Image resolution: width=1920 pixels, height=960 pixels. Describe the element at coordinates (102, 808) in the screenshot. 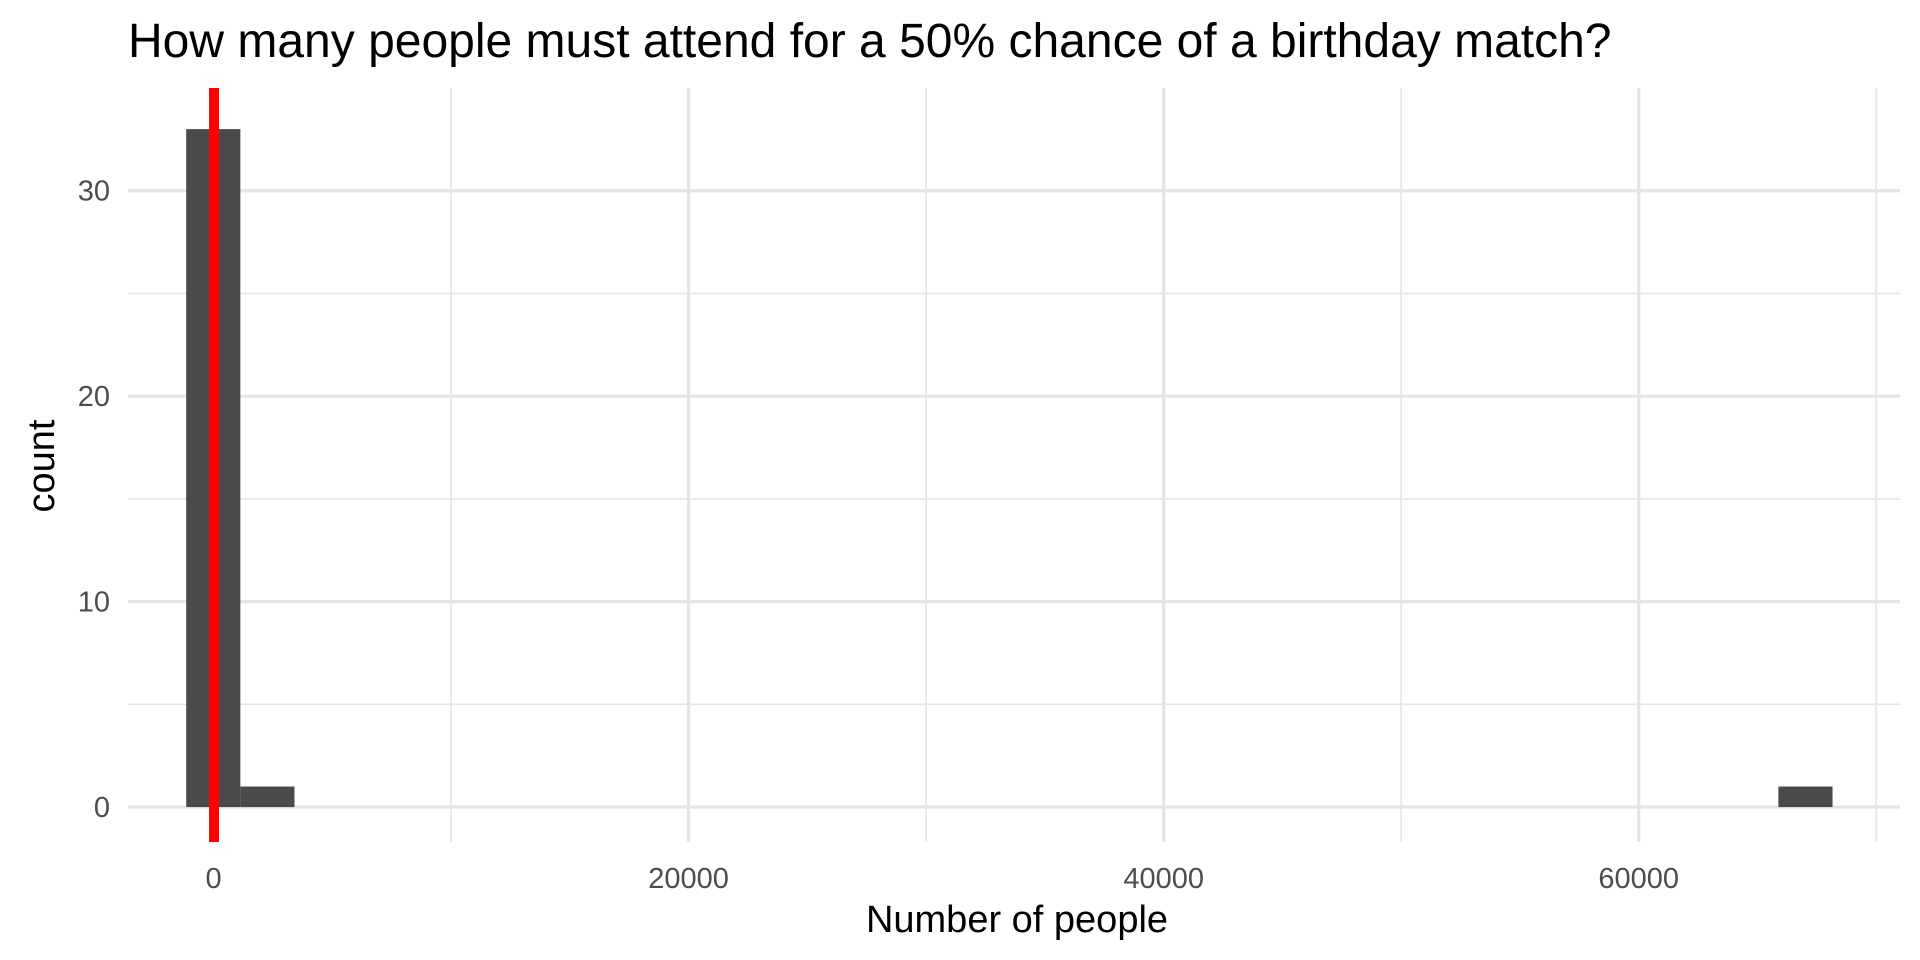

I see `y-tick-label: 0` at that location.